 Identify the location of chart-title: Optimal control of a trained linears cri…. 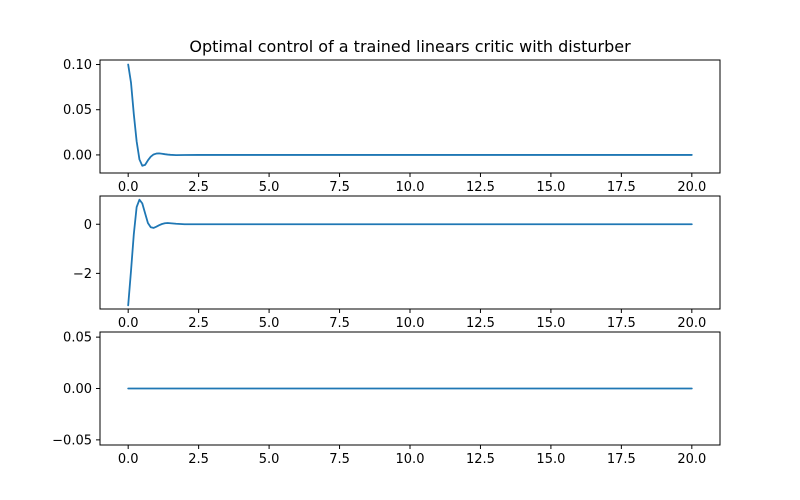
(410, 46).